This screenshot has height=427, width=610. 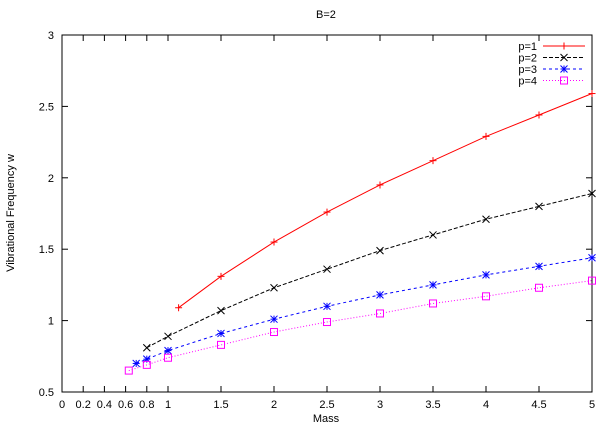 What do you see at coordinates (538, 405) in the screenshot?
I see `x-tick-label: 4.5` at bounding box center [538, 405].